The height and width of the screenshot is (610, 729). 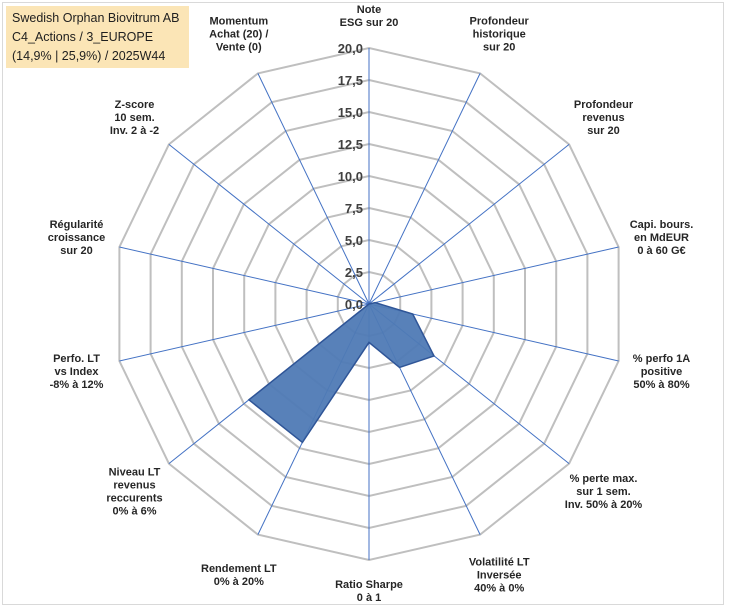 What do you see at coordinates (500, 35) in the screenshot?
I see `axis-label: Profondeur historique sur 20` at bounding box center [500, 35].